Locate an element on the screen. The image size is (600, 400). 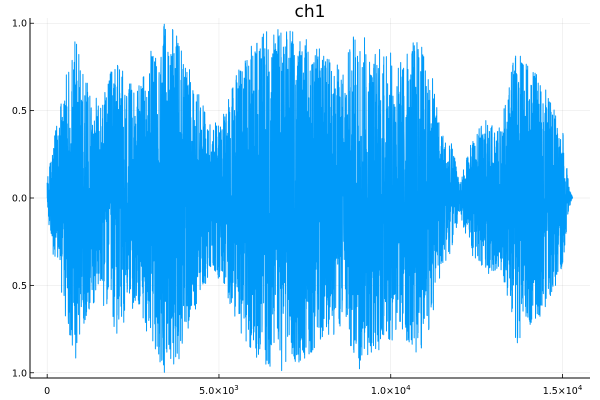
x-tick-label: 1.5×10⁴ is located at coordinates (563, 390).